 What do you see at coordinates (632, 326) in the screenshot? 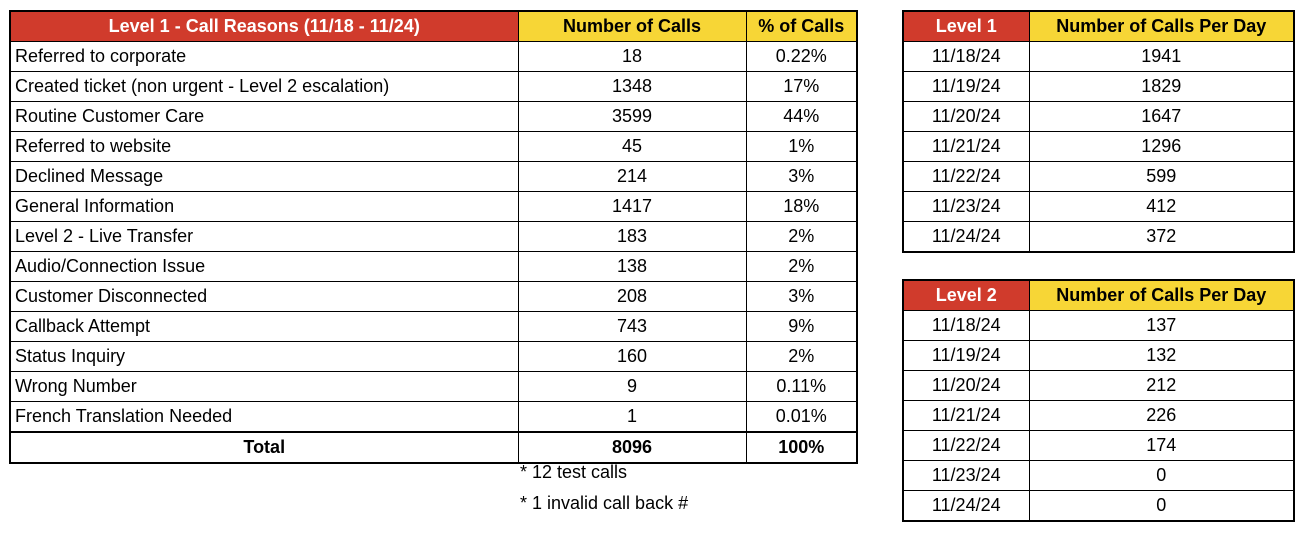
I see `call-count-cell: 743` at bounding box center [632, 326].